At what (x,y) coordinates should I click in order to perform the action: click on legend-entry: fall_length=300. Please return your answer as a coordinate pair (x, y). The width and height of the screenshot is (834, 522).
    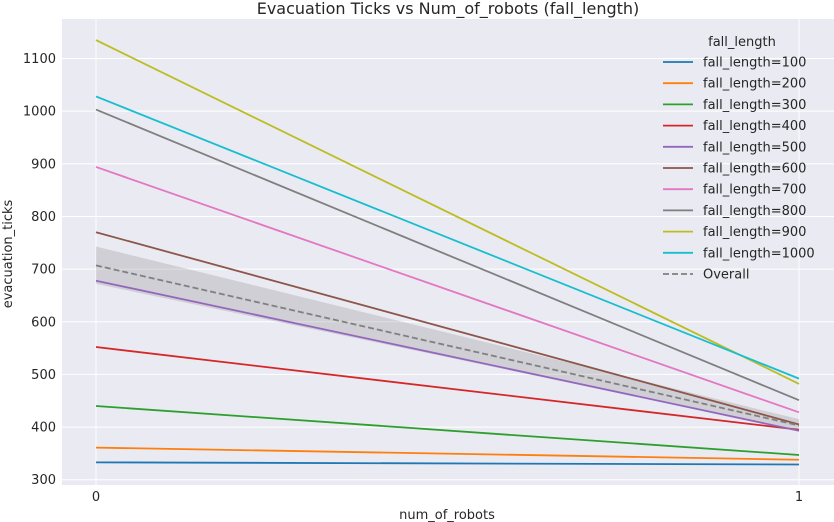
    Looking at the image, I should click on (754, 105).